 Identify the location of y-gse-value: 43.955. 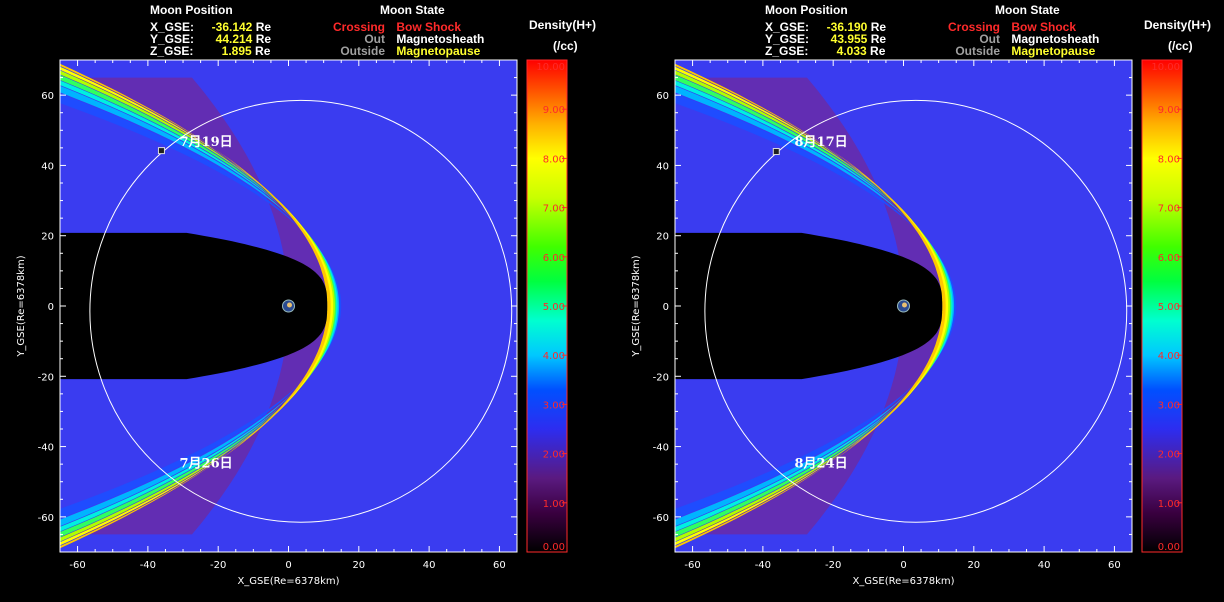
(849, 39).